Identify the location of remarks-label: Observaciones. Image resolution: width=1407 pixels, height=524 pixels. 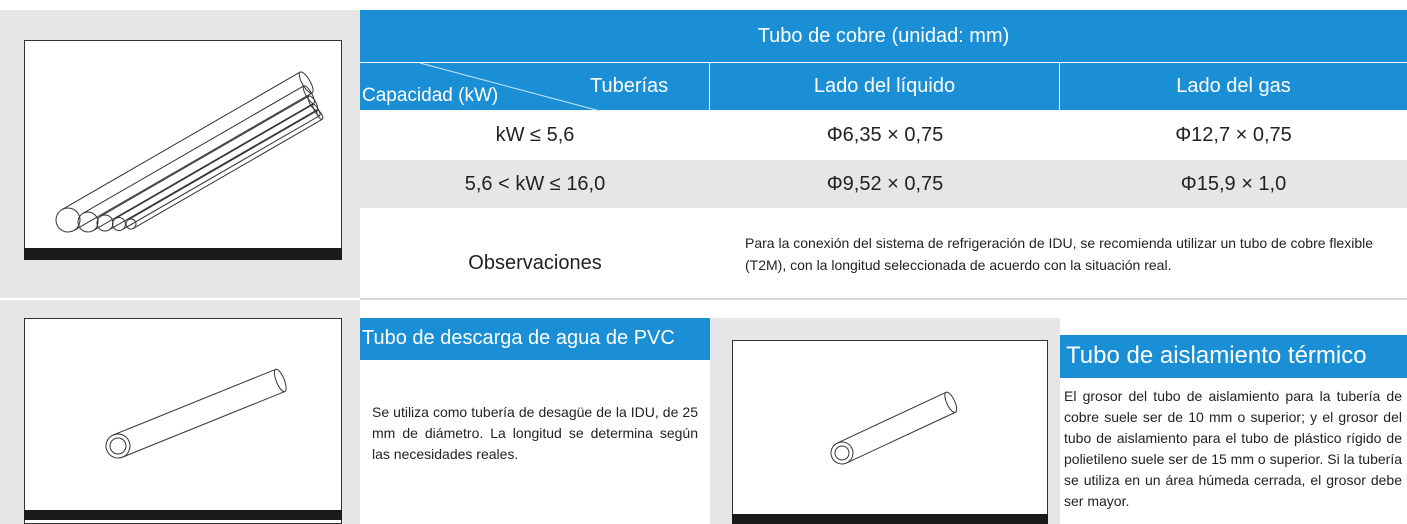
(535, 262).